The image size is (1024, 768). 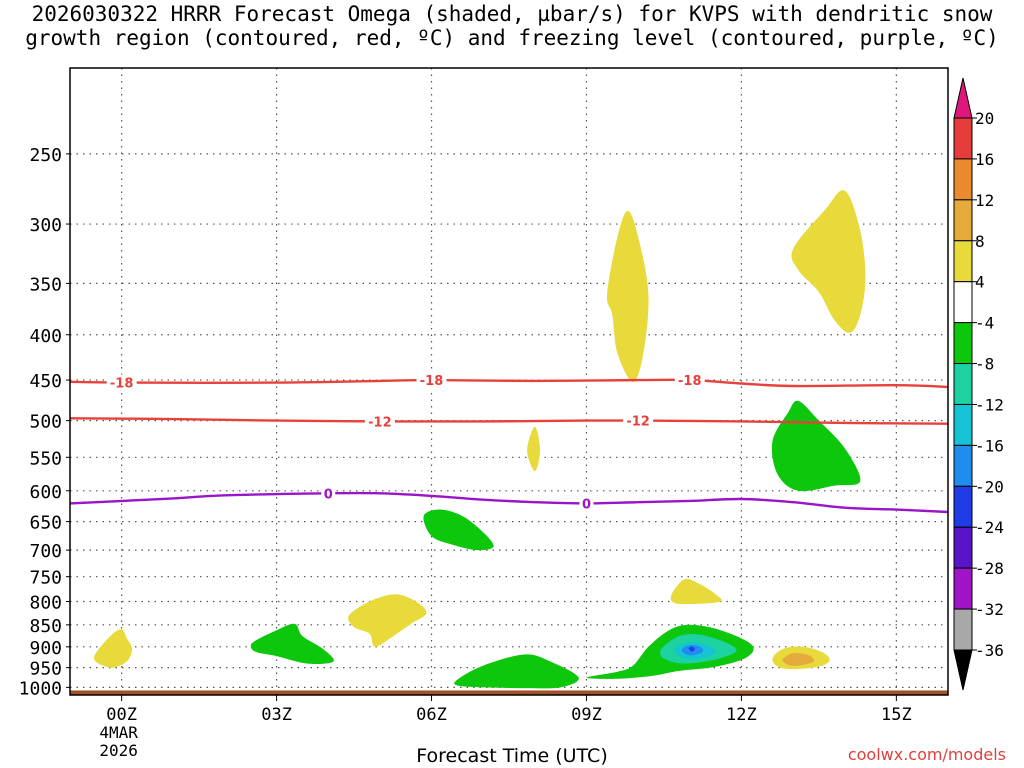 What do you see at coordinates (691, 649) in the screenshot?
I see `omega-neg-d5` at bounding box center [691, 649].